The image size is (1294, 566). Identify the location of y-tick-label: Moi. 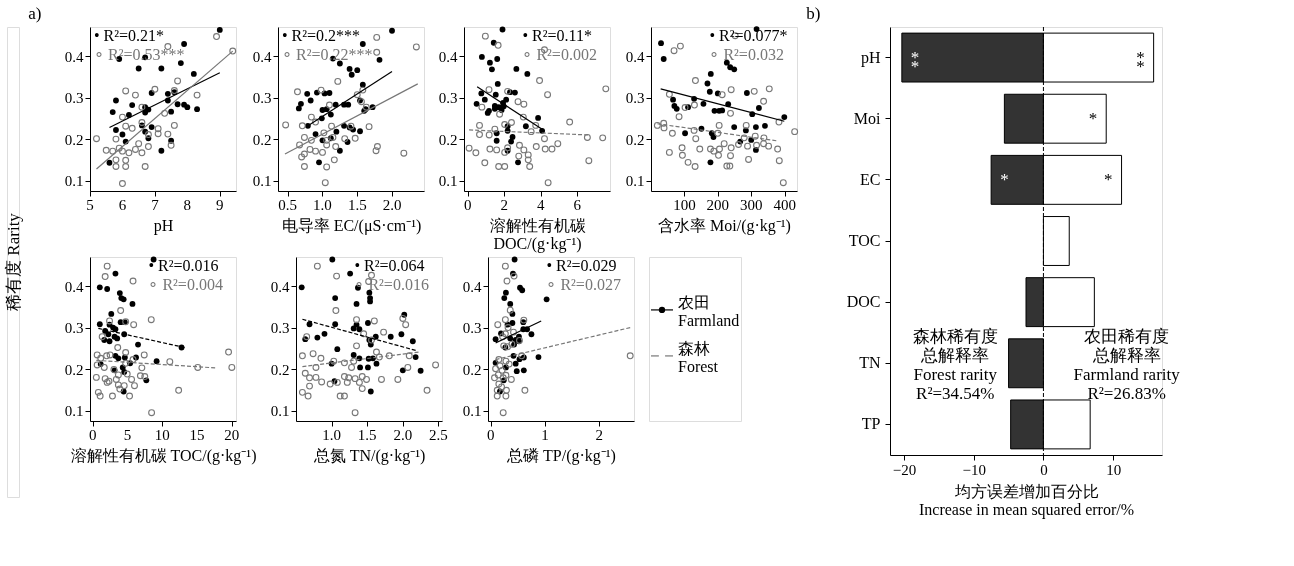
(867, 118).